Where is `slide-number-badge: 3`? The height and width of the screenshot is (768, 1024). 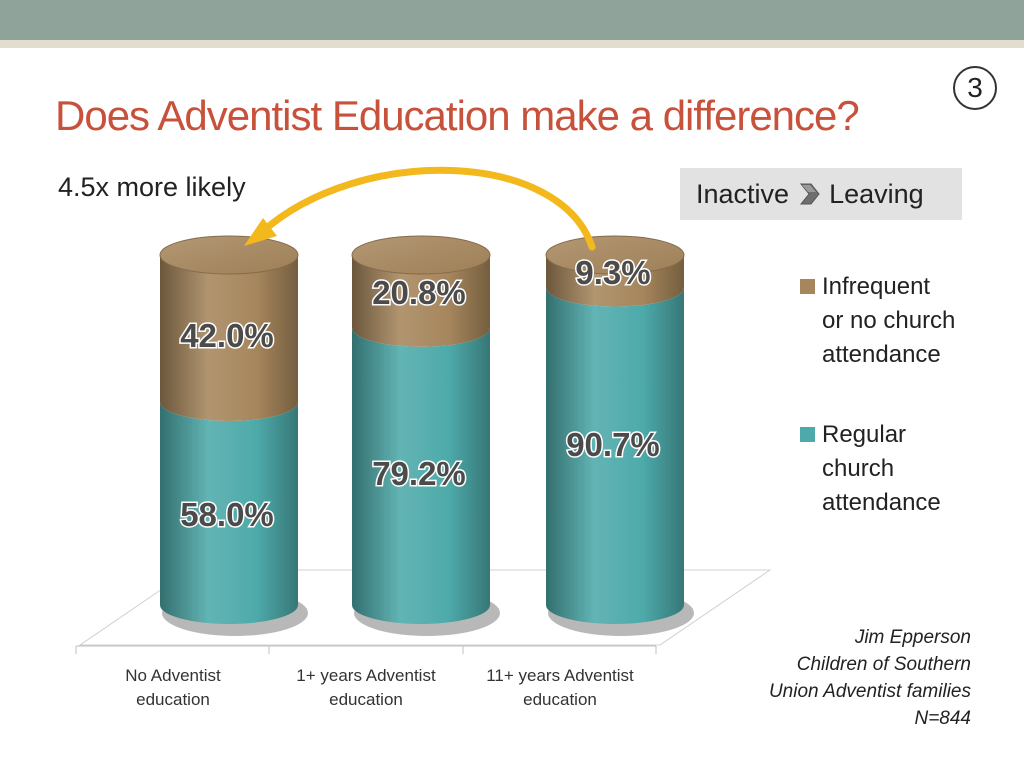 slide-number-badge: 3 is located at coordinates (975, 88).